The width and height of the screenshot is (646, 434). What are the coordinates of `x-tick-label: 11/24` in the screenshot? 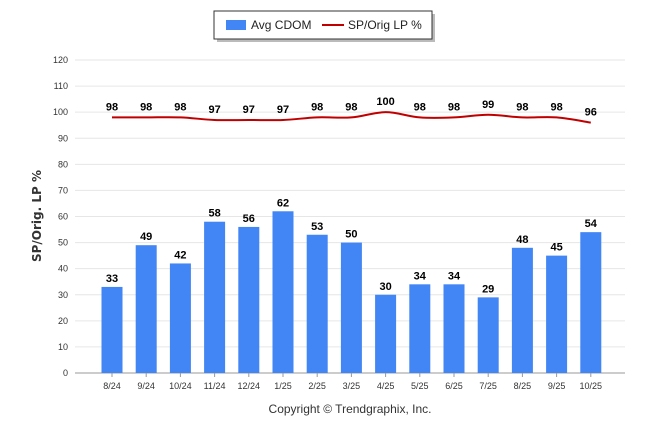 It's located at (215, 386).